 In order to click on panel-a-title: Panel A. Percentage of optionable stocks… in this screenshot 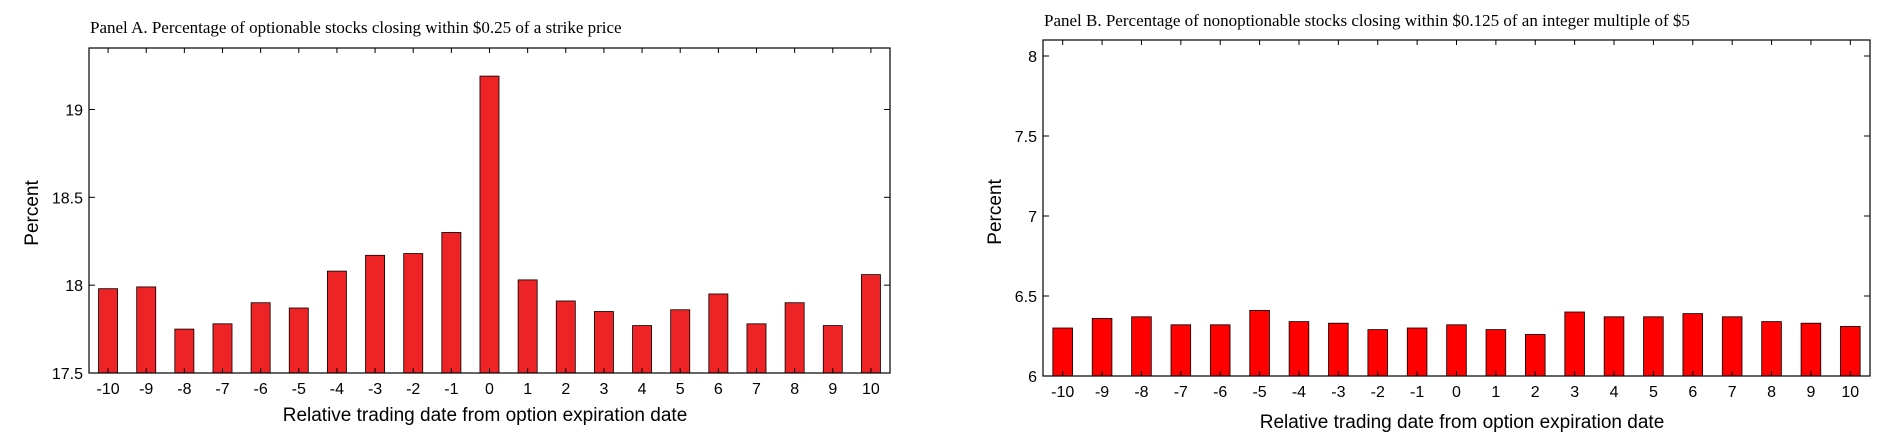, I will do `click(356, 27)`.